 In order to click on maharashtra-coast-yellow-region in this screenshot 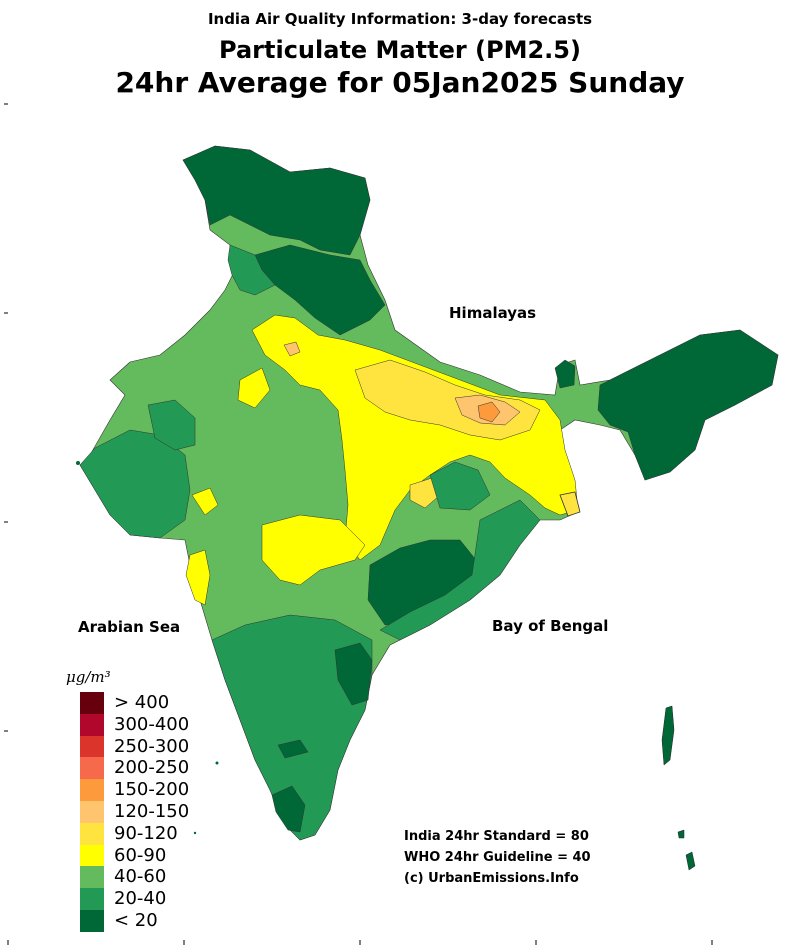, I will do `click(198, 577)`.